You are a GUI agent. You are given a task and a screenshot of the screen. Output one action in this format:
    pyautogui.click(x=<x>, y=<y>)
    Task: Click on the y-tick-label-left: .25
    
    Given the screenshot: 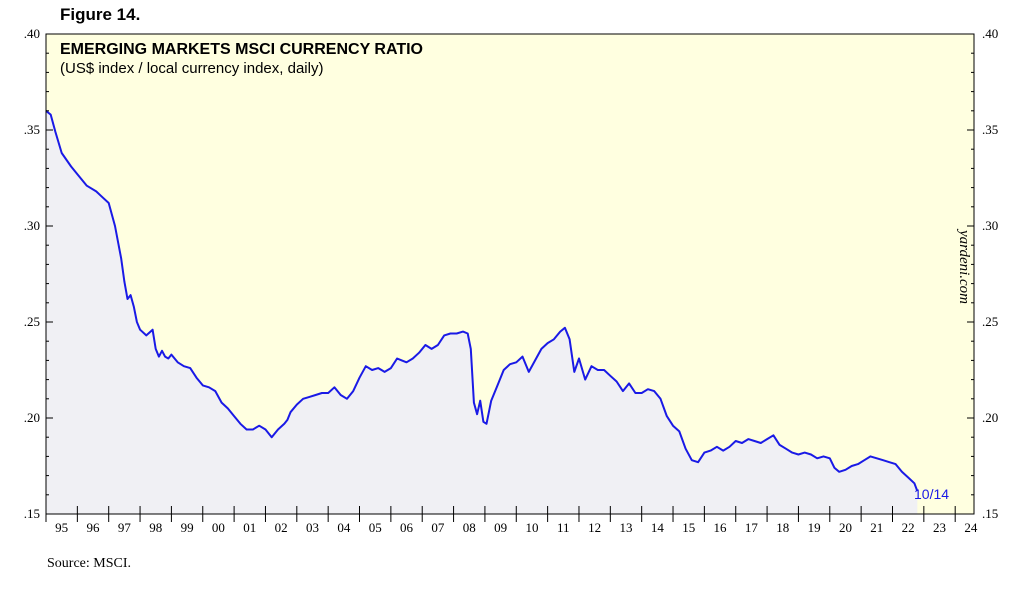 What is the action you would take?
    pyautogui.click(x=32, y=321)
    